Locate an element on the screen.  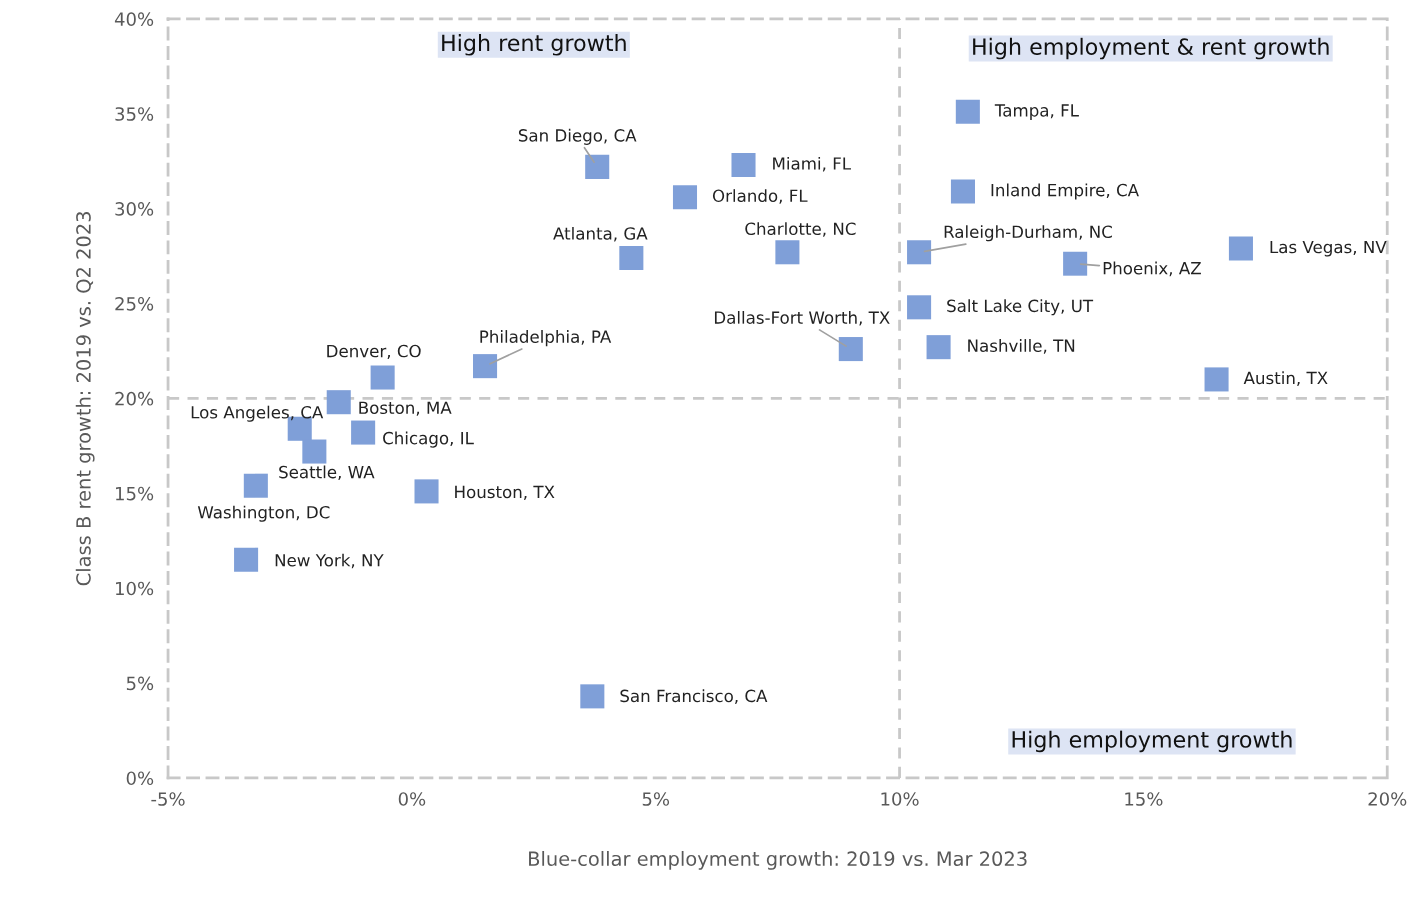
y-tick-label: 15% is located at coordinates (135, 493).